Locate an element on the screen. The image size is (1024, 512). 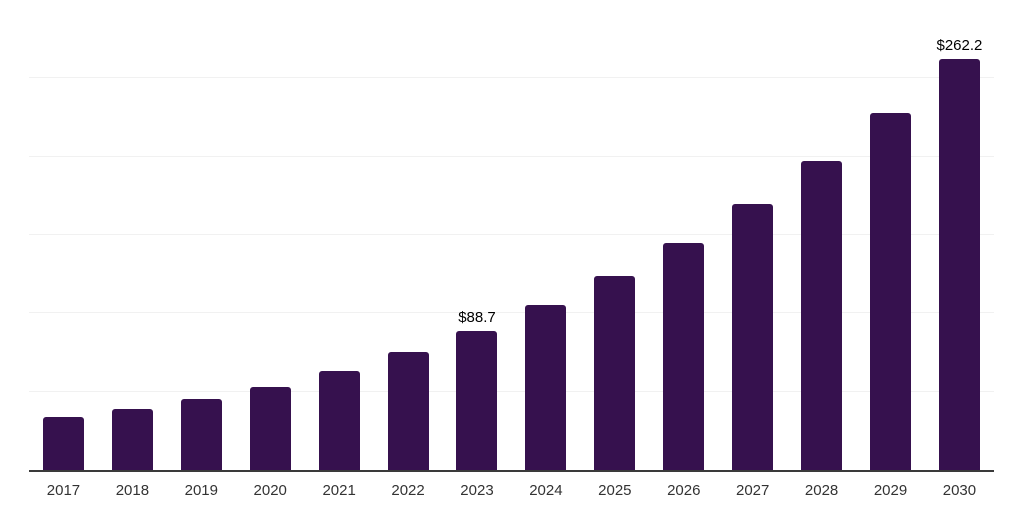
bar-column-2030: $262.2 is located at coordinates (959, 235).